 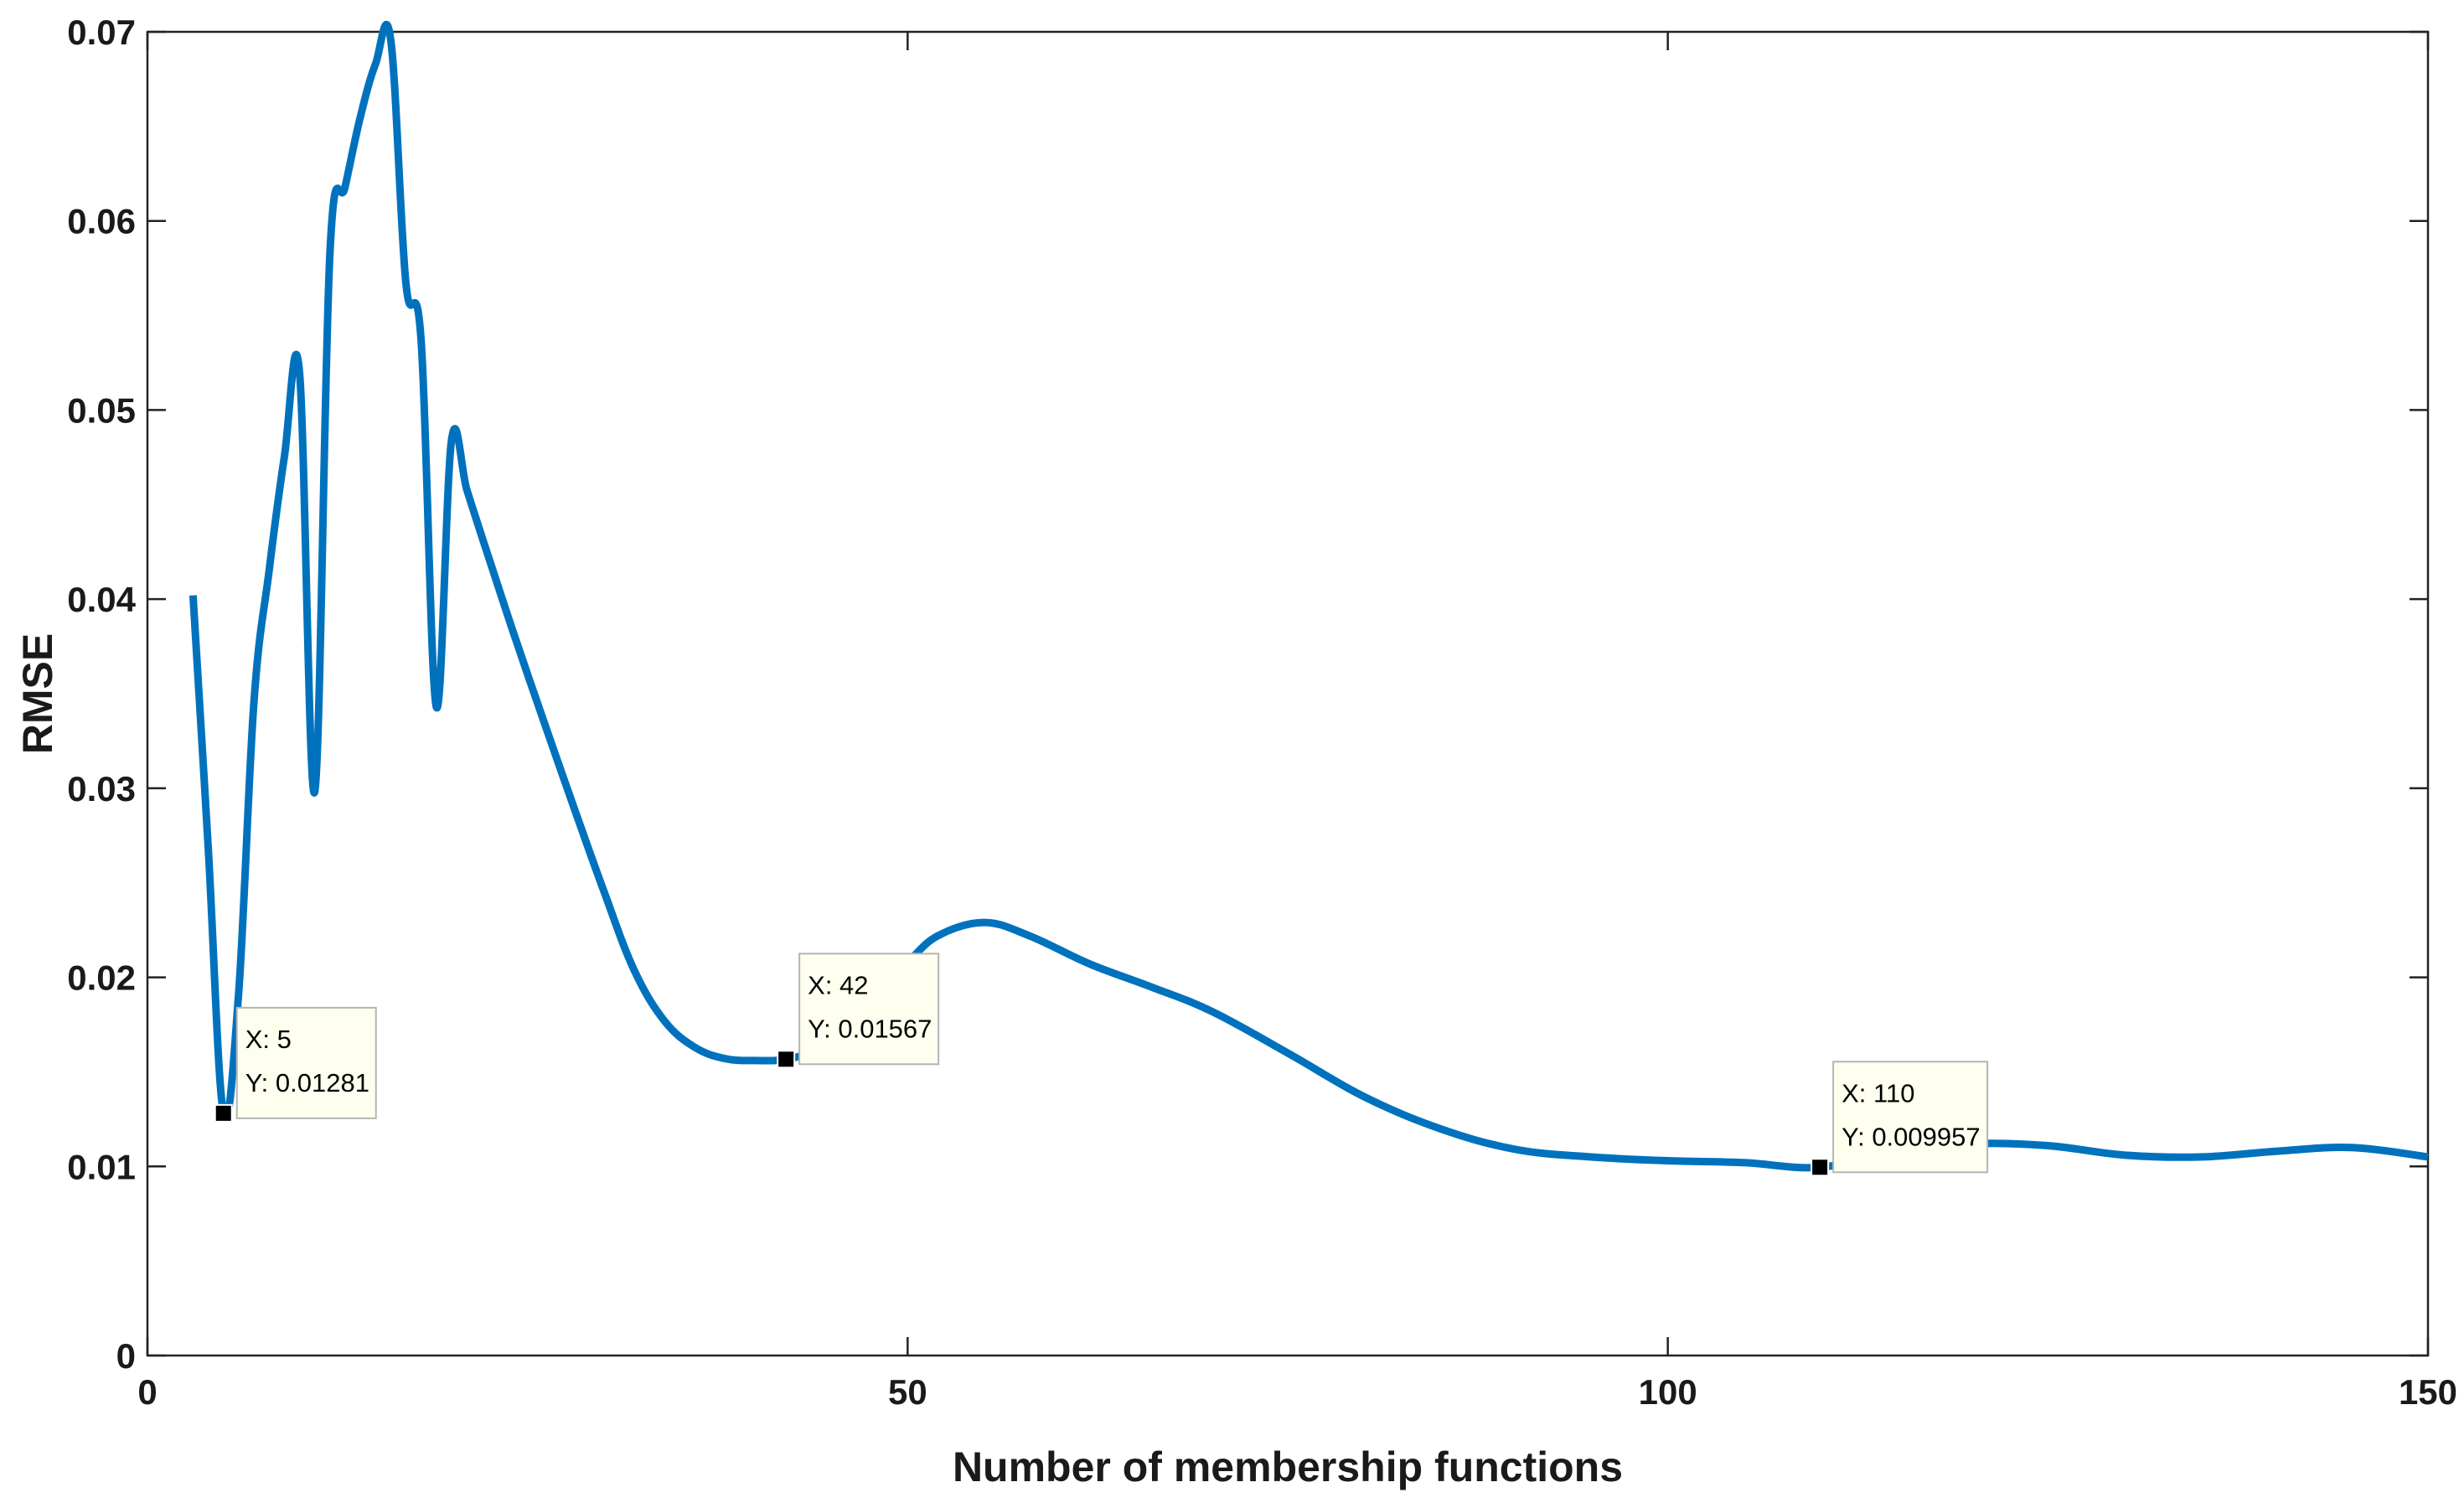 What do you see at coordinates (101, 978) in the screenshot?
I see `y-tick-label: 0.02` at bounding box center [101, 978].